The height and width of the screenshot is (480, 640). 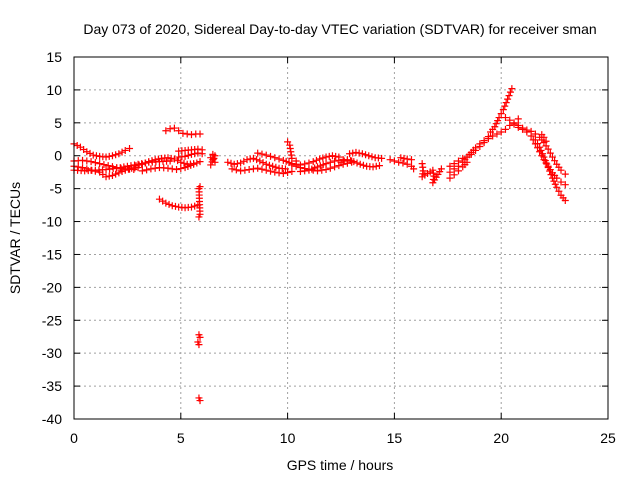 What do you see at coordinates (56, 189) in the screenshot?
I see `y-tick-label-4: -5` at bounding box center [56, 189].